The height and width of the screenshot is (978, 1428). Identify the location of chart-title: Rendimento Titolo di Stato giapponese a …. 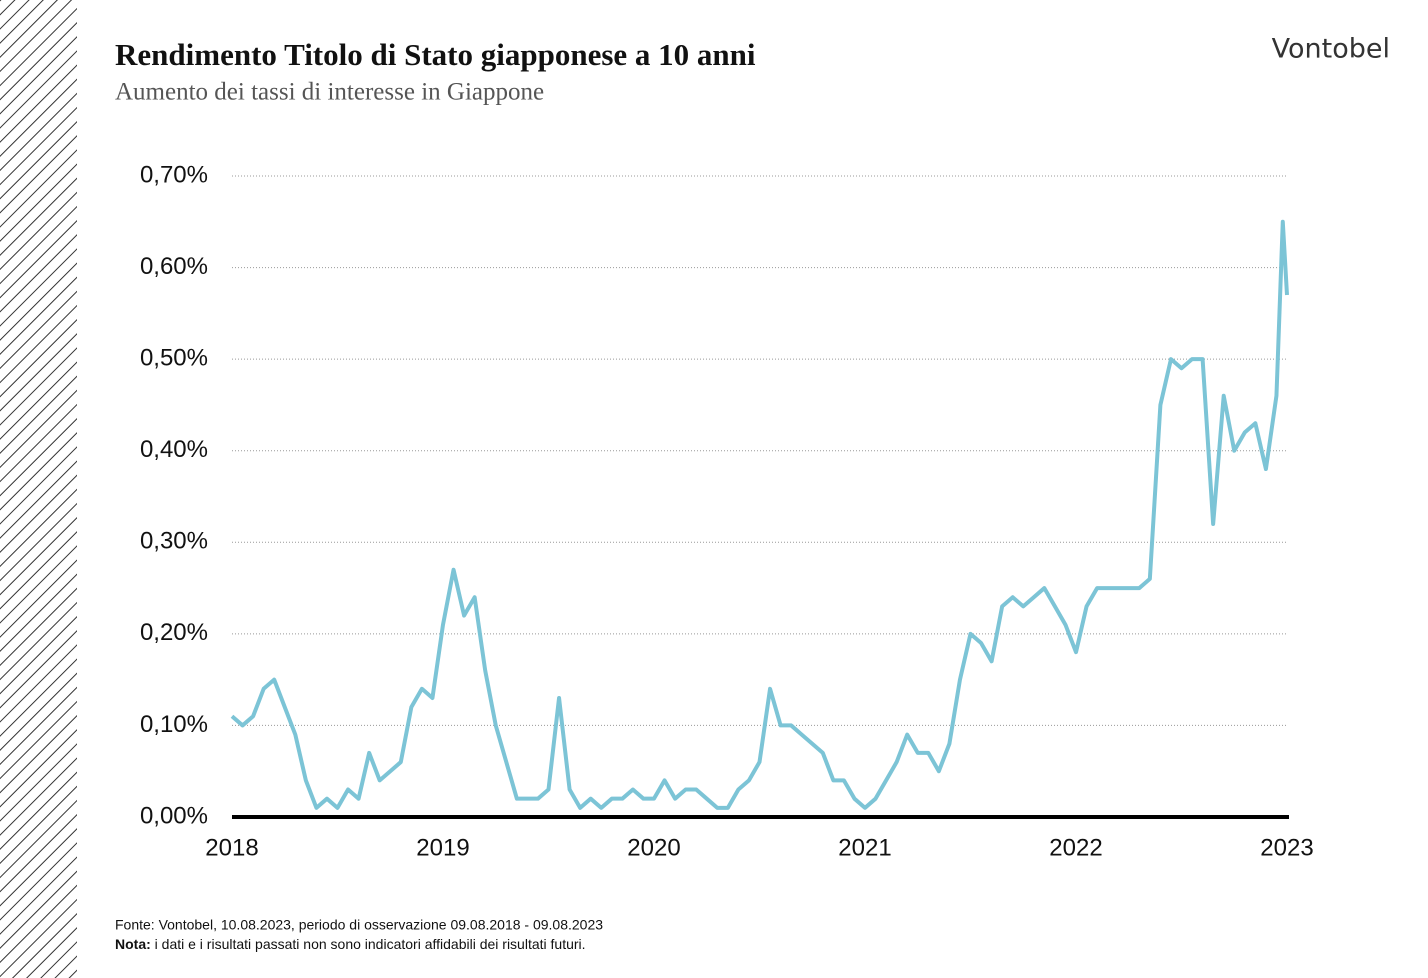
(435, 54).